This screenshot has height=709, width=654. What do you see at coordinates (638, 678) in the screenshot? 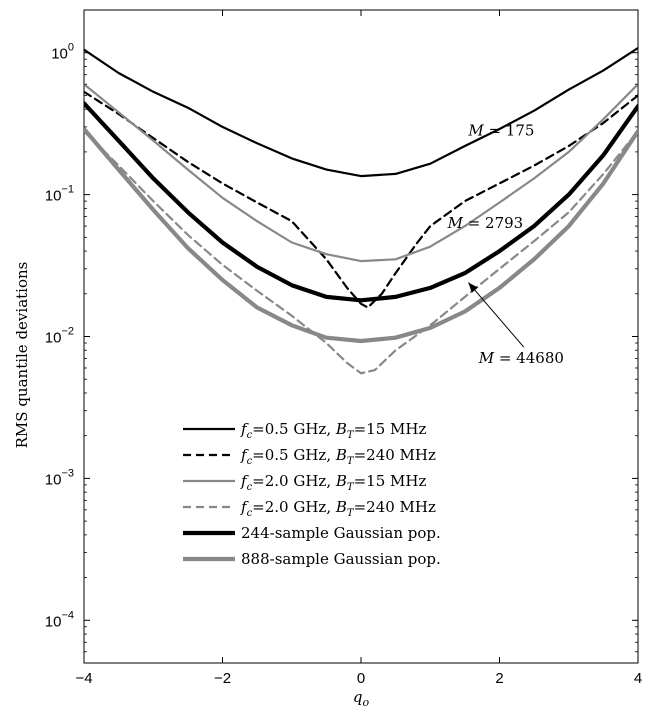
I see `x-tick-label: 4` at bounding box center [638, 678].